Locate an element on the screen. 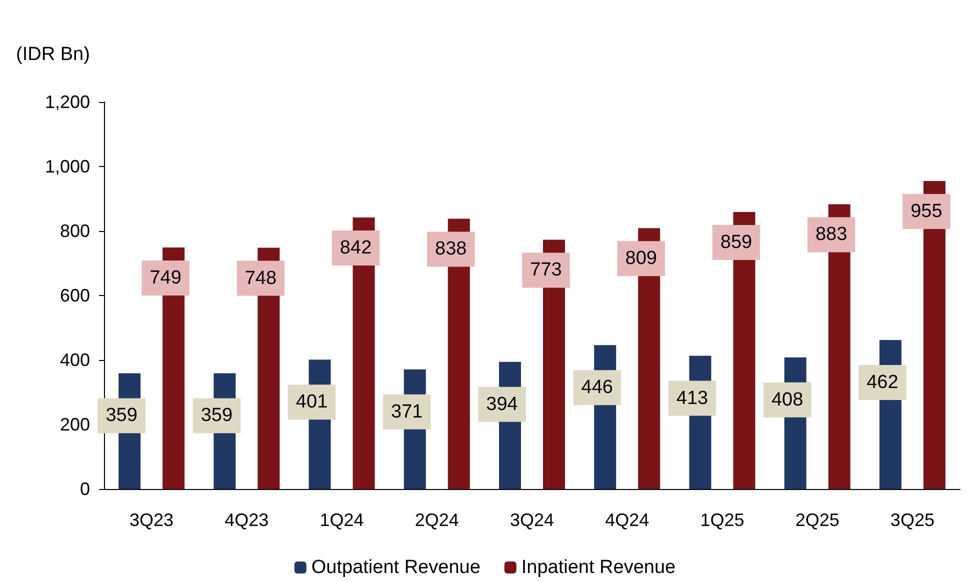 This screenshot has height=582, width=970. data-label: 883 is located at coordinates (831, 235).